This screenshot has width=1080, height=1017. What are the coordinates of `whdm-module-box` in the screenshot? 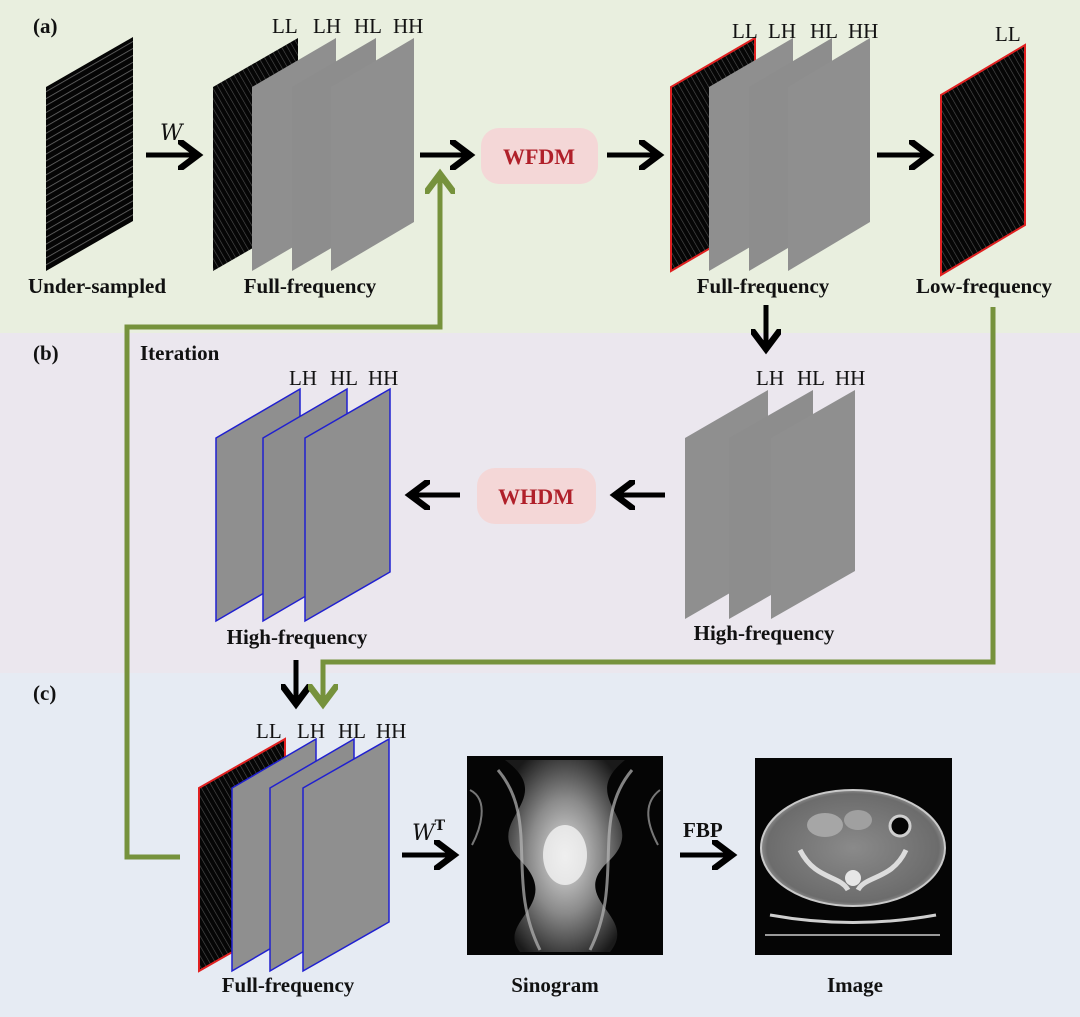 It's located at (536, 496).